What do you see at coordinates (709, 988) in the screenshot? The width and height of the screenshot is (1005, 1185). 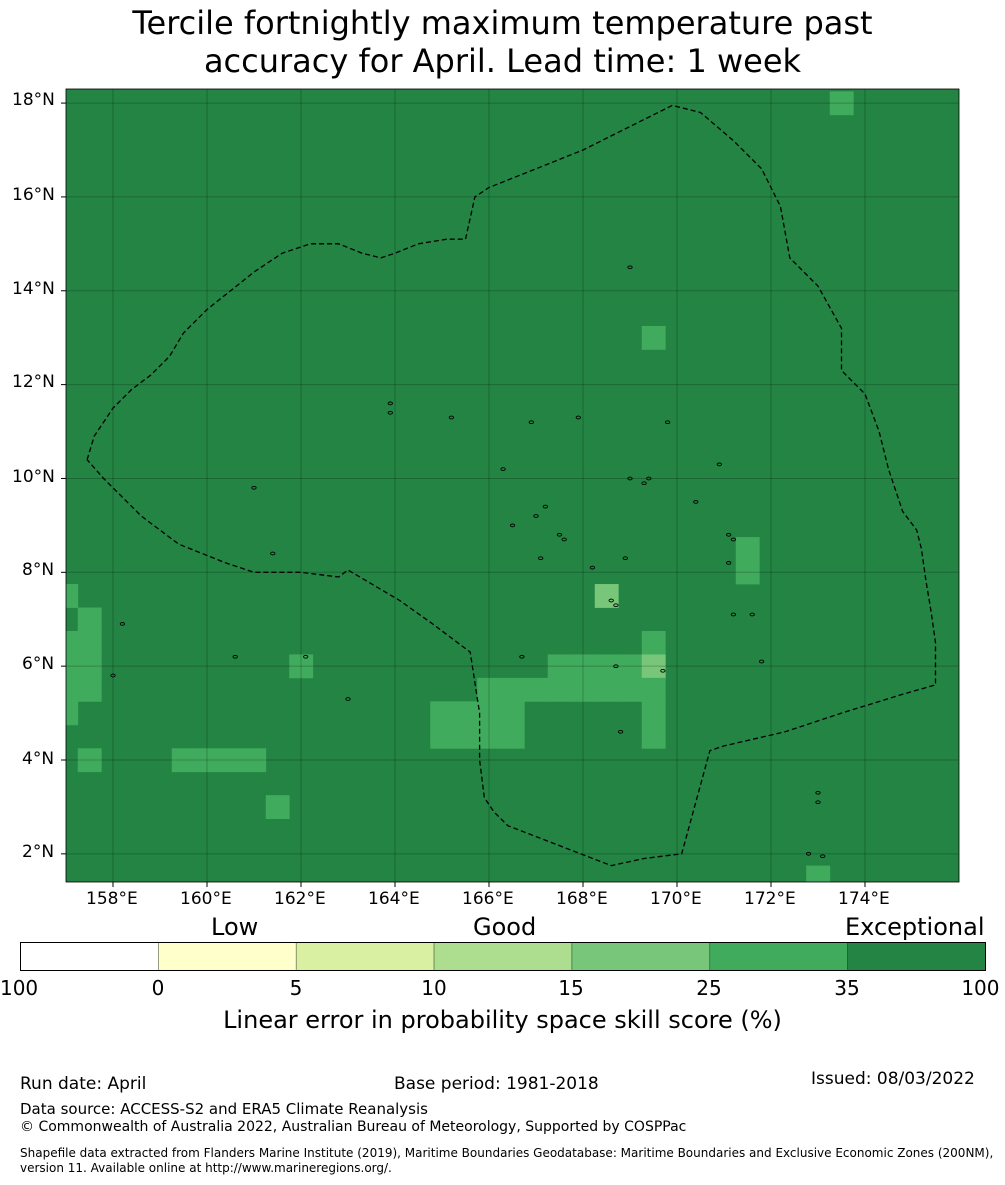 I see `colorbar-tick-label: 25` at bounding box center [709, 988].